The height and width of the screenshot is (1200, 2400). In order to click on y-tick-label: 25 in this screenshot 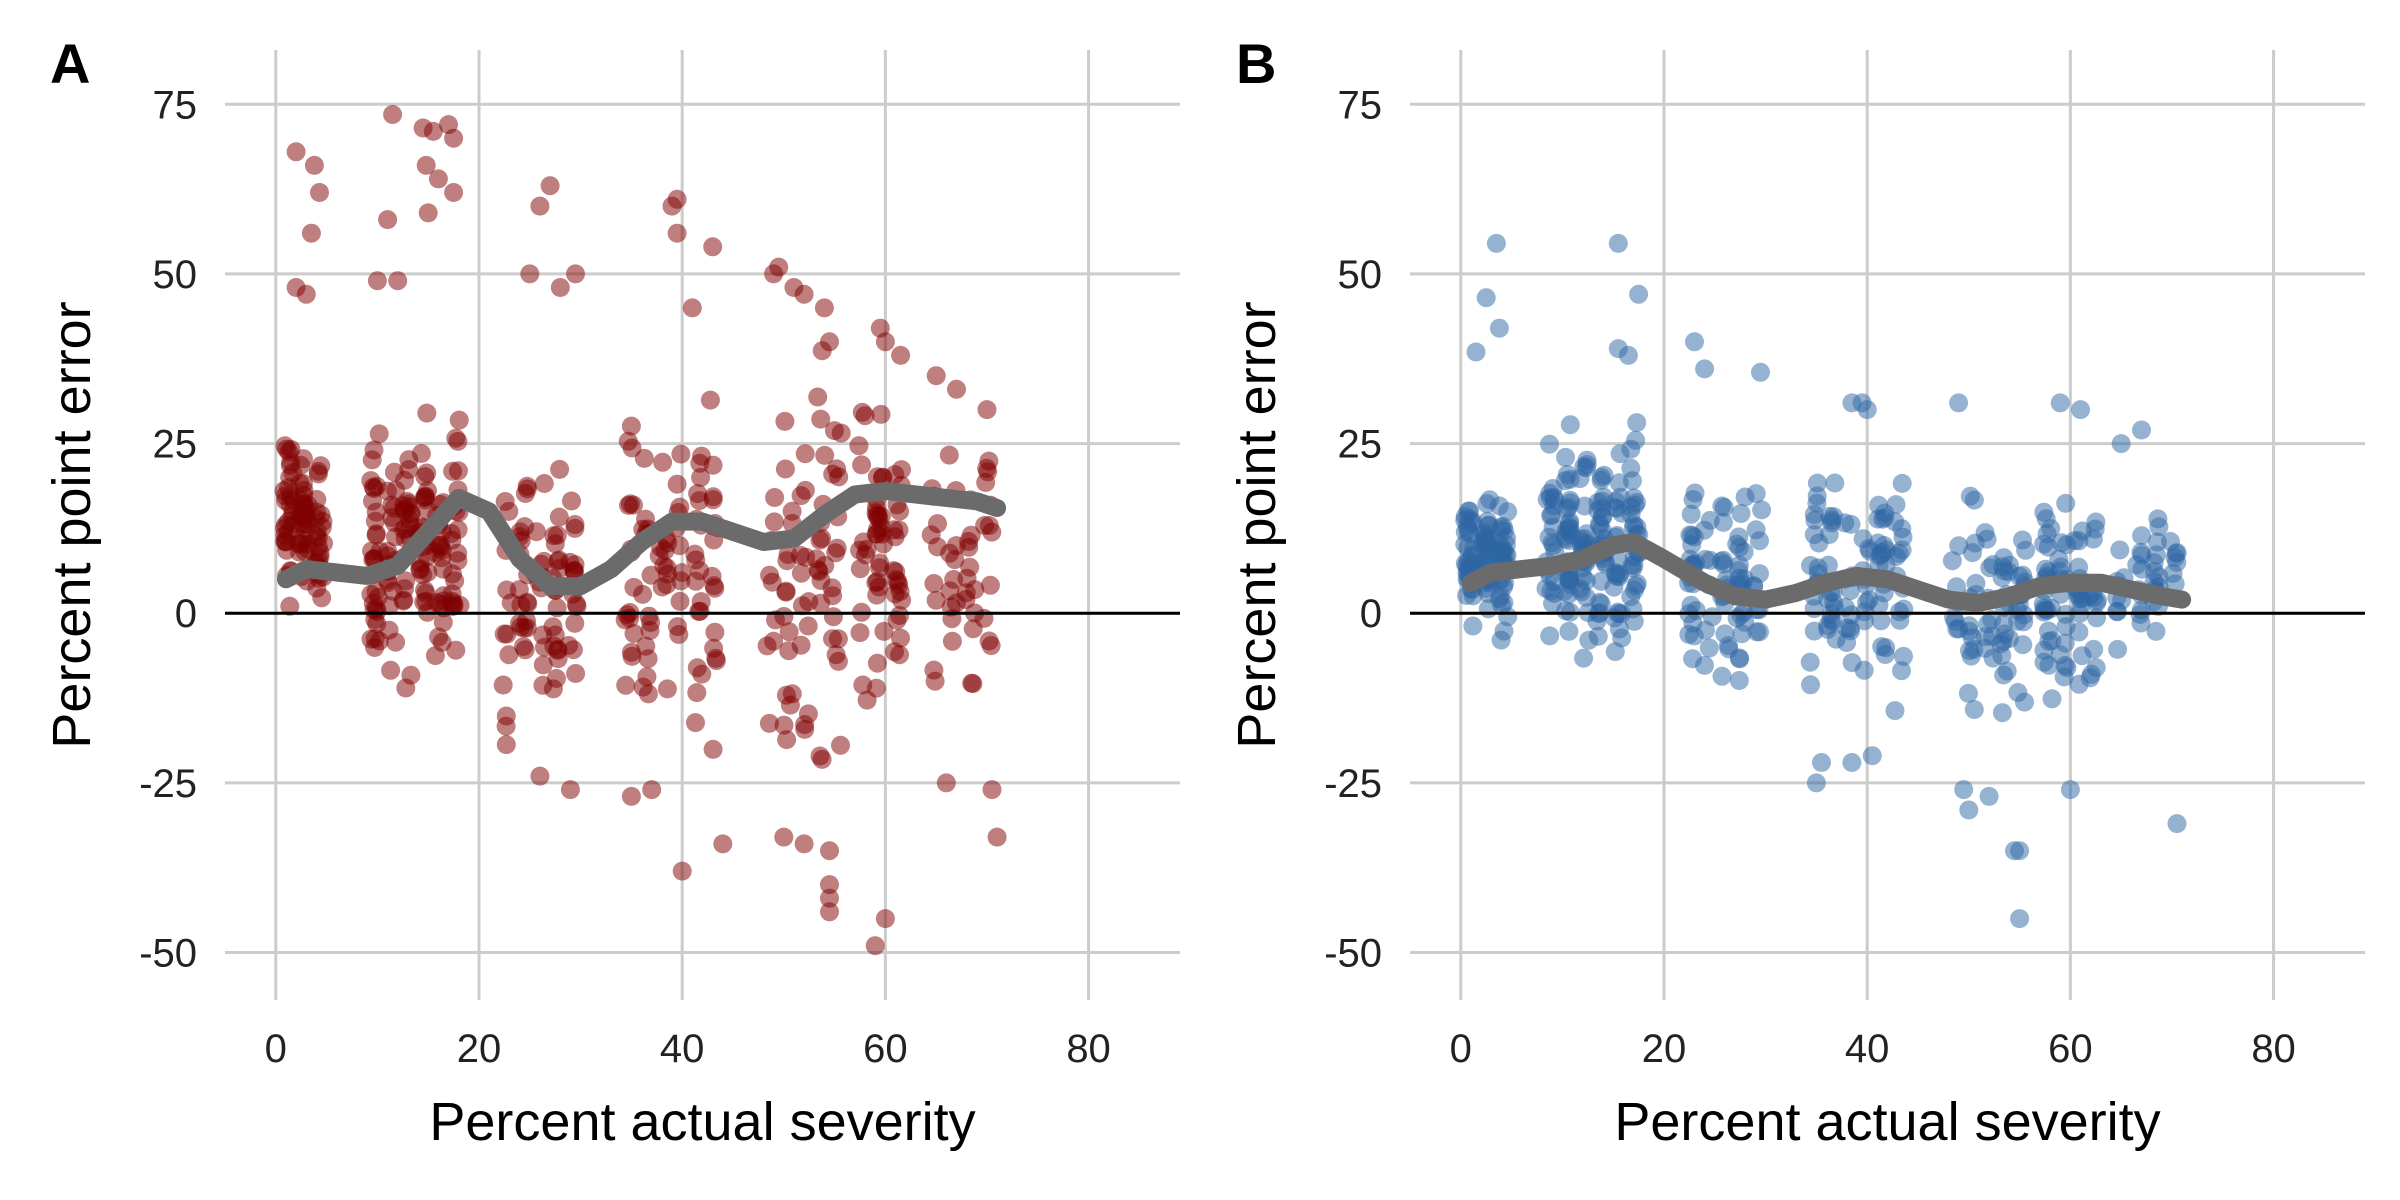, I will do `click(1360, 445)`.